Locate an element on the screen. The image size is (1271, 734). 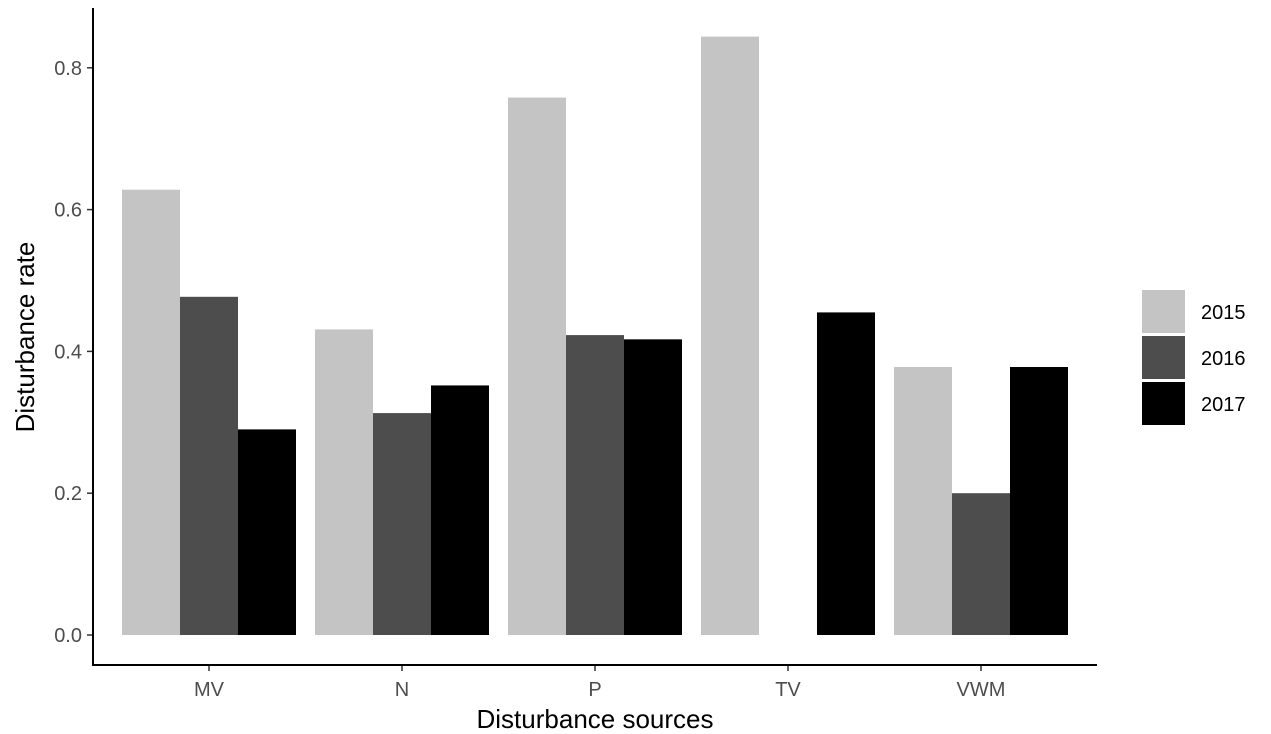
y-tick-label: 0.4 is located at coordinates (68, 352).